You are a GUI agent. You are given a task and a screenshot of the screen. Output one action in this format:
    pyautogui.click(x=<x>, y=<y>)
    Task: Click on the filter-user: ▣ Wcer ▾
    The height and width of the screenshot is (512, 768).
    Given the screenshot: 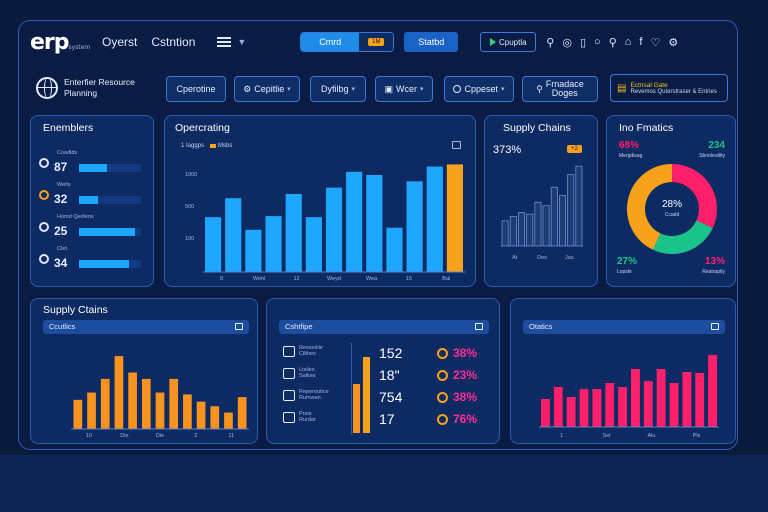 What is the action you would take?
    pyautogui.click(x=404, y=89)
    